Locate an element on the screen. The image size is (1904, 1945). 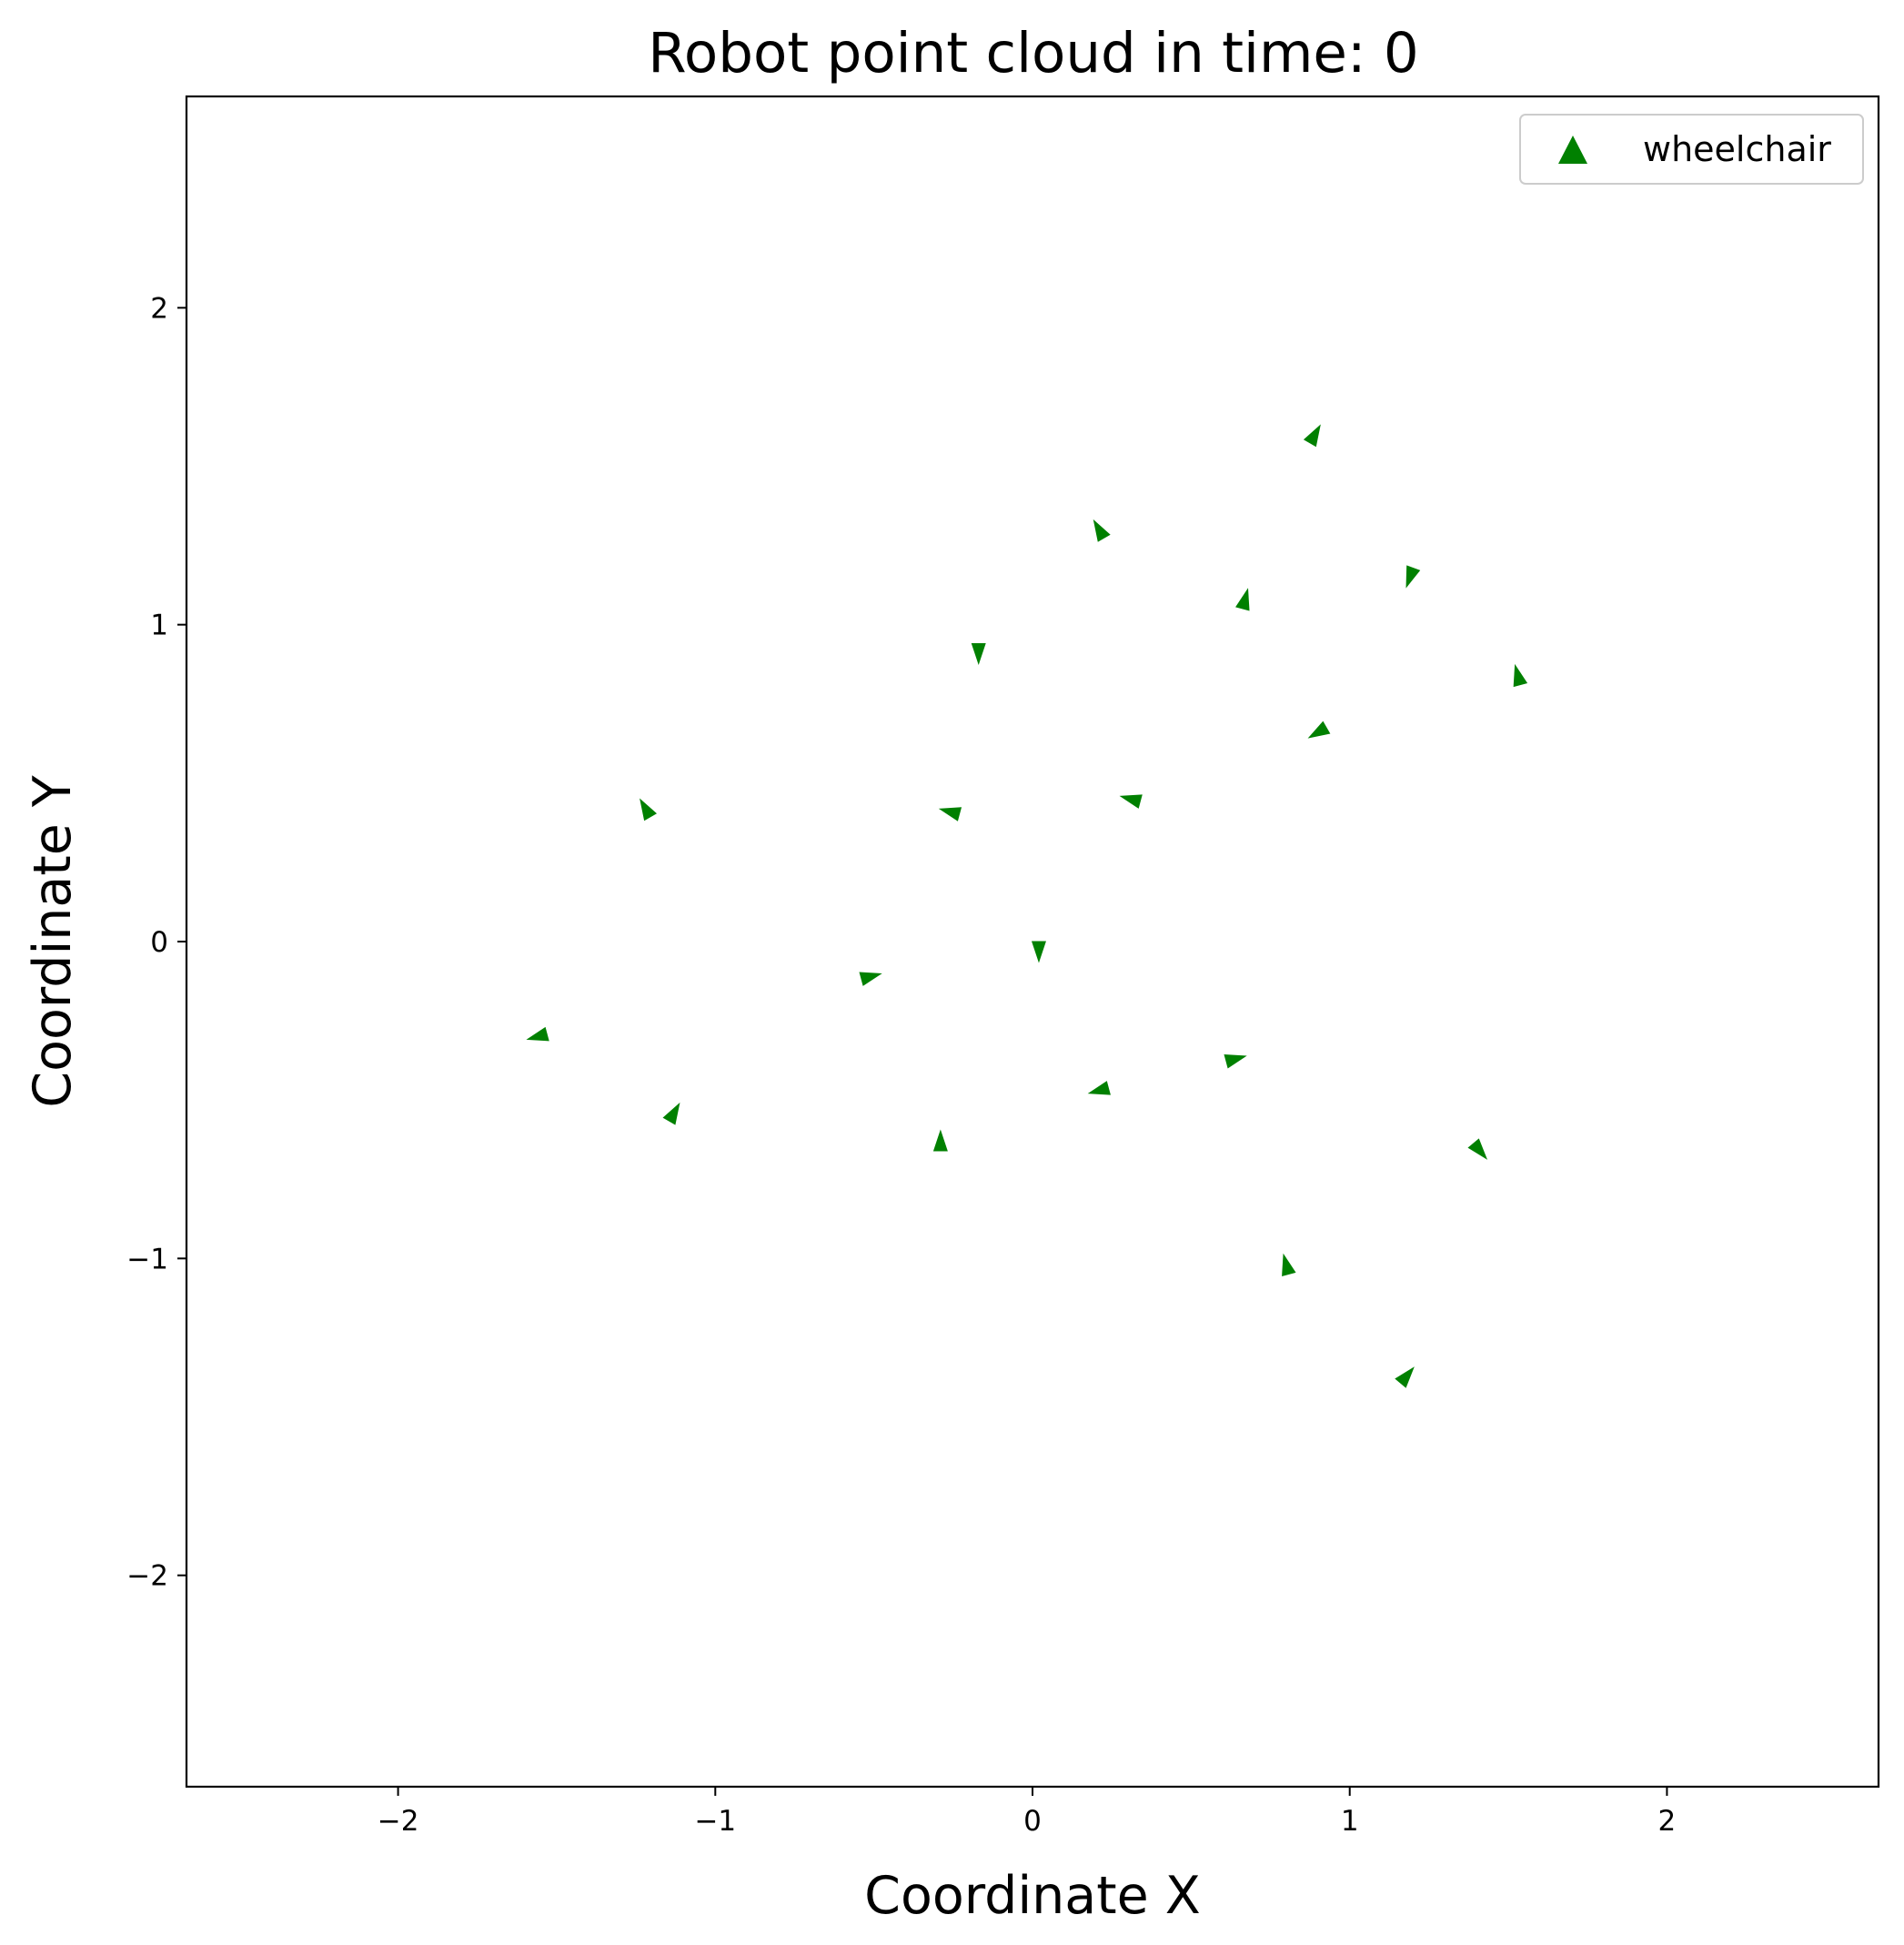
legend: wheelchair is located at coordinates (1691, 149).